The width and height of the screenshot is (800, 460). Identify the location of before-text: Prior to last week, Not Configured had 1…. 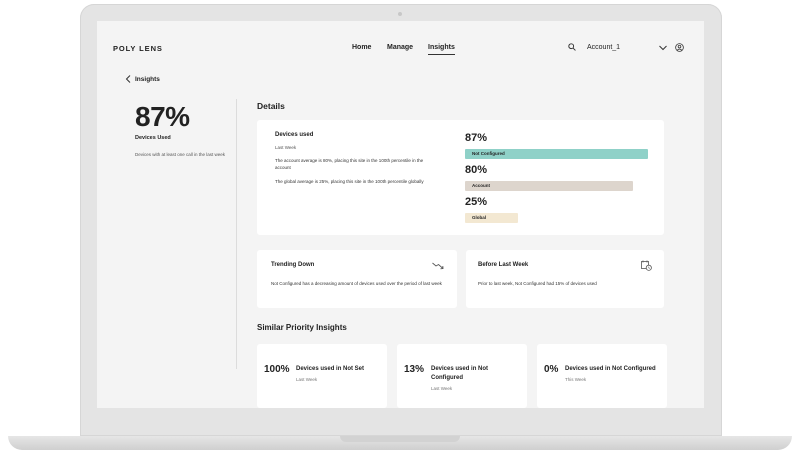
(537, 283).